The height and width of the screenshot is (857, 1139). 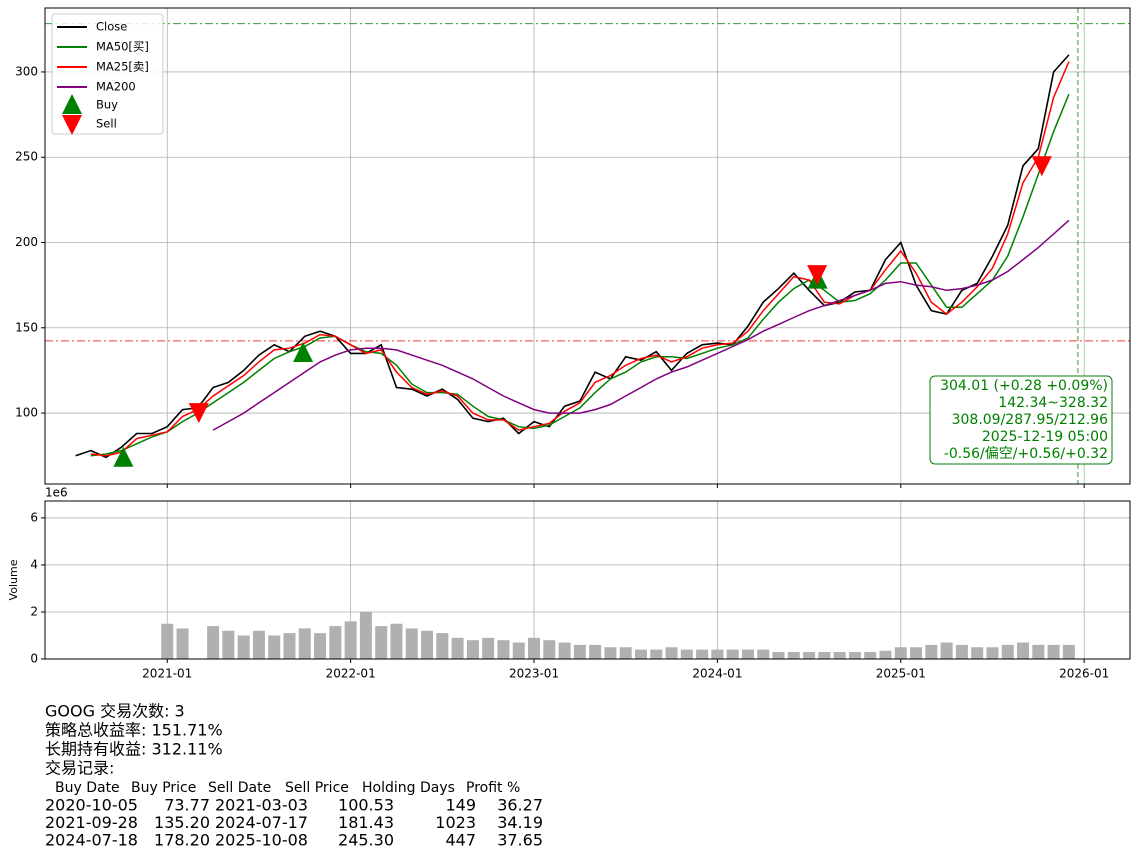 I want to click on report-line: 策略总收益率: 151.71%, so click(x=134, y=730).